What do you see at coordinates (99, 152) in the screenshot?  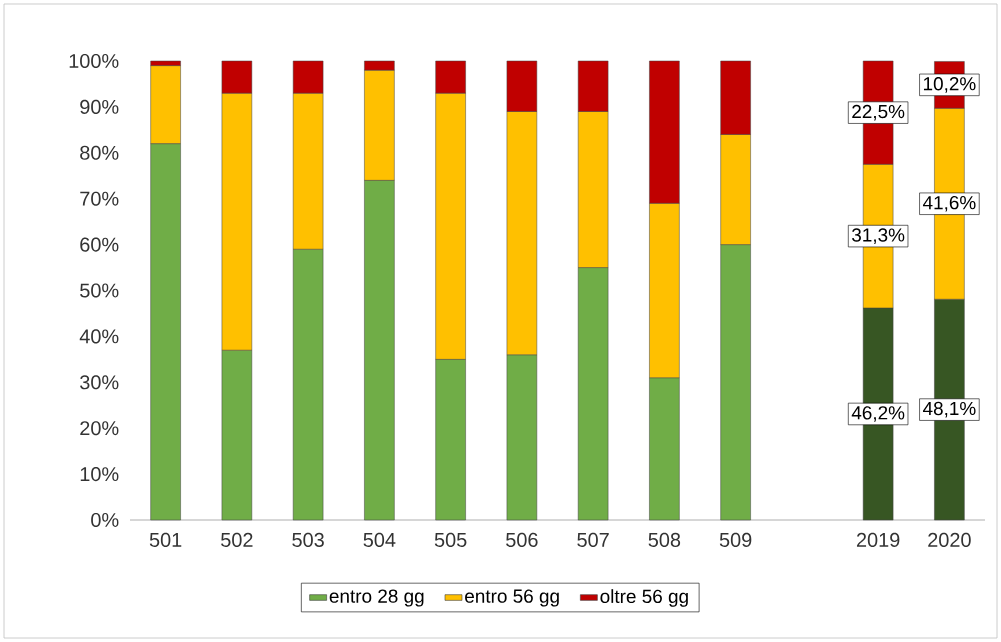 I see `y-tick-label: 80%` at bounding box center [99, 152].